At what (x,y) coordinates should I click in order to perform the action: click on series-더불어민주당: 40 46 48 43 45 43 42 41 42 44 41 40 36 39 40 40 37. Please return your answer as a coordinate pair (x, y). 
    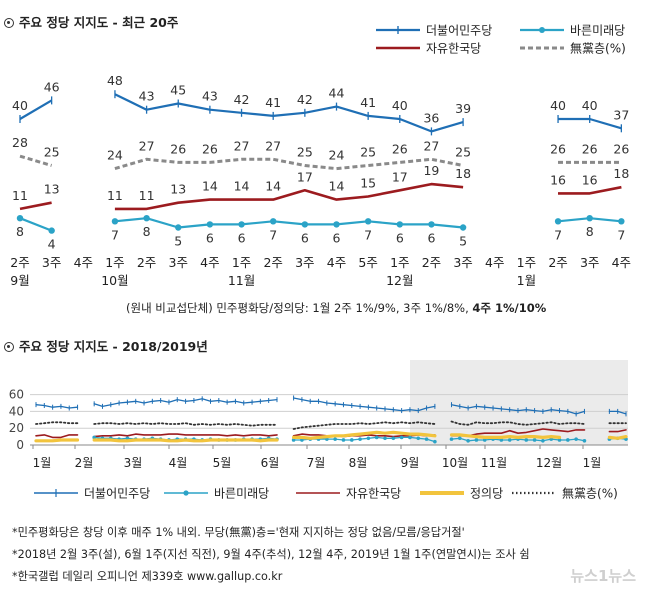
    Looking at the image, I should click on (320, 104).